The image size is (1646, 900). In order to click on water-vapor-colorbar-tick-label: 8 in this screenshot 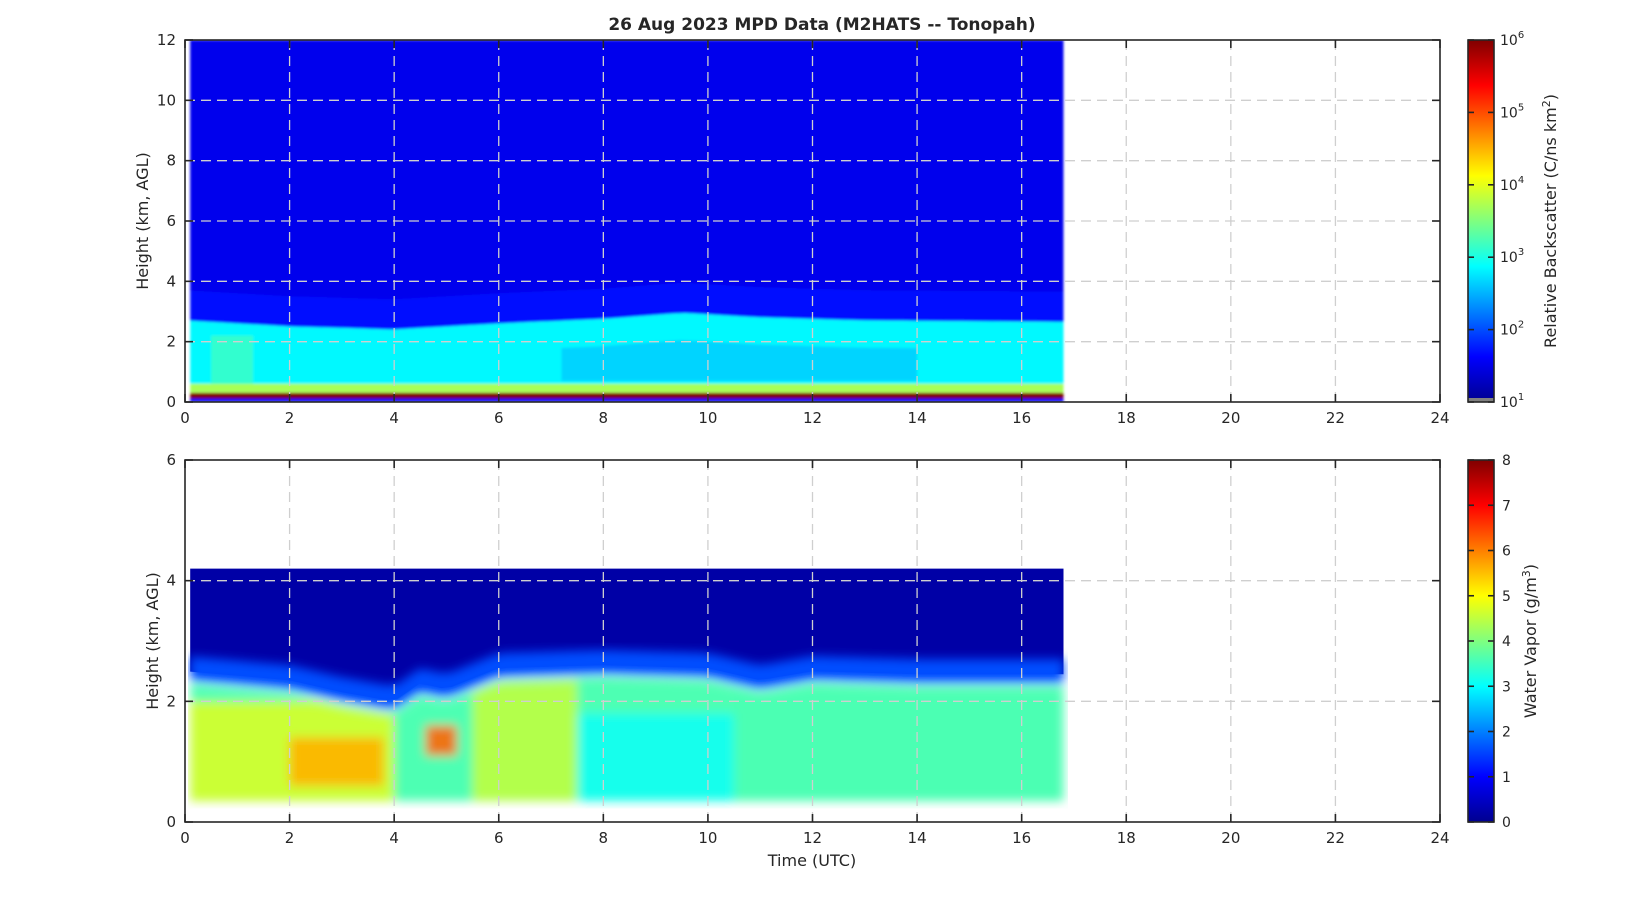, I will do `click(1506, 461)`.